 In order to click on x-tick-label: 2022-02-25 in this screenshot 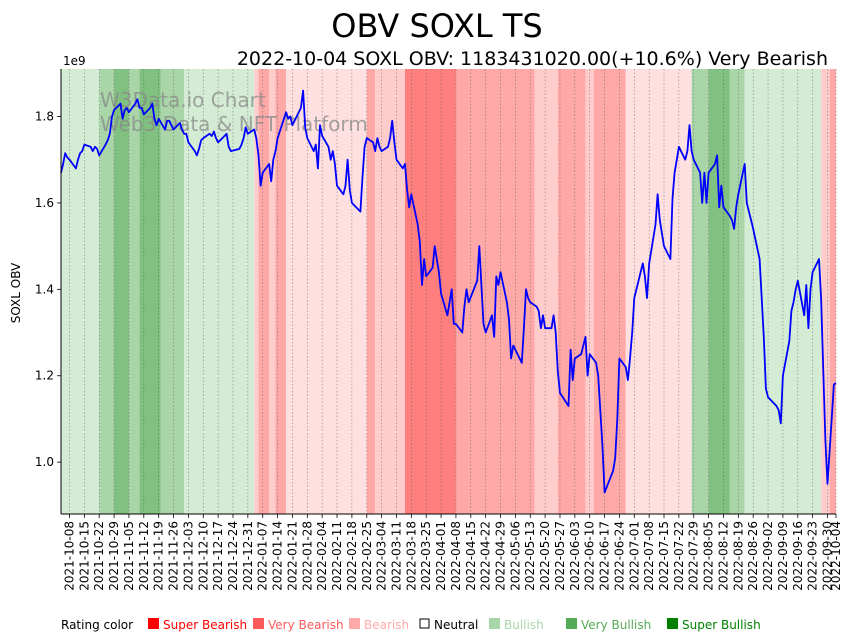, I will do `click(367, 556)`.